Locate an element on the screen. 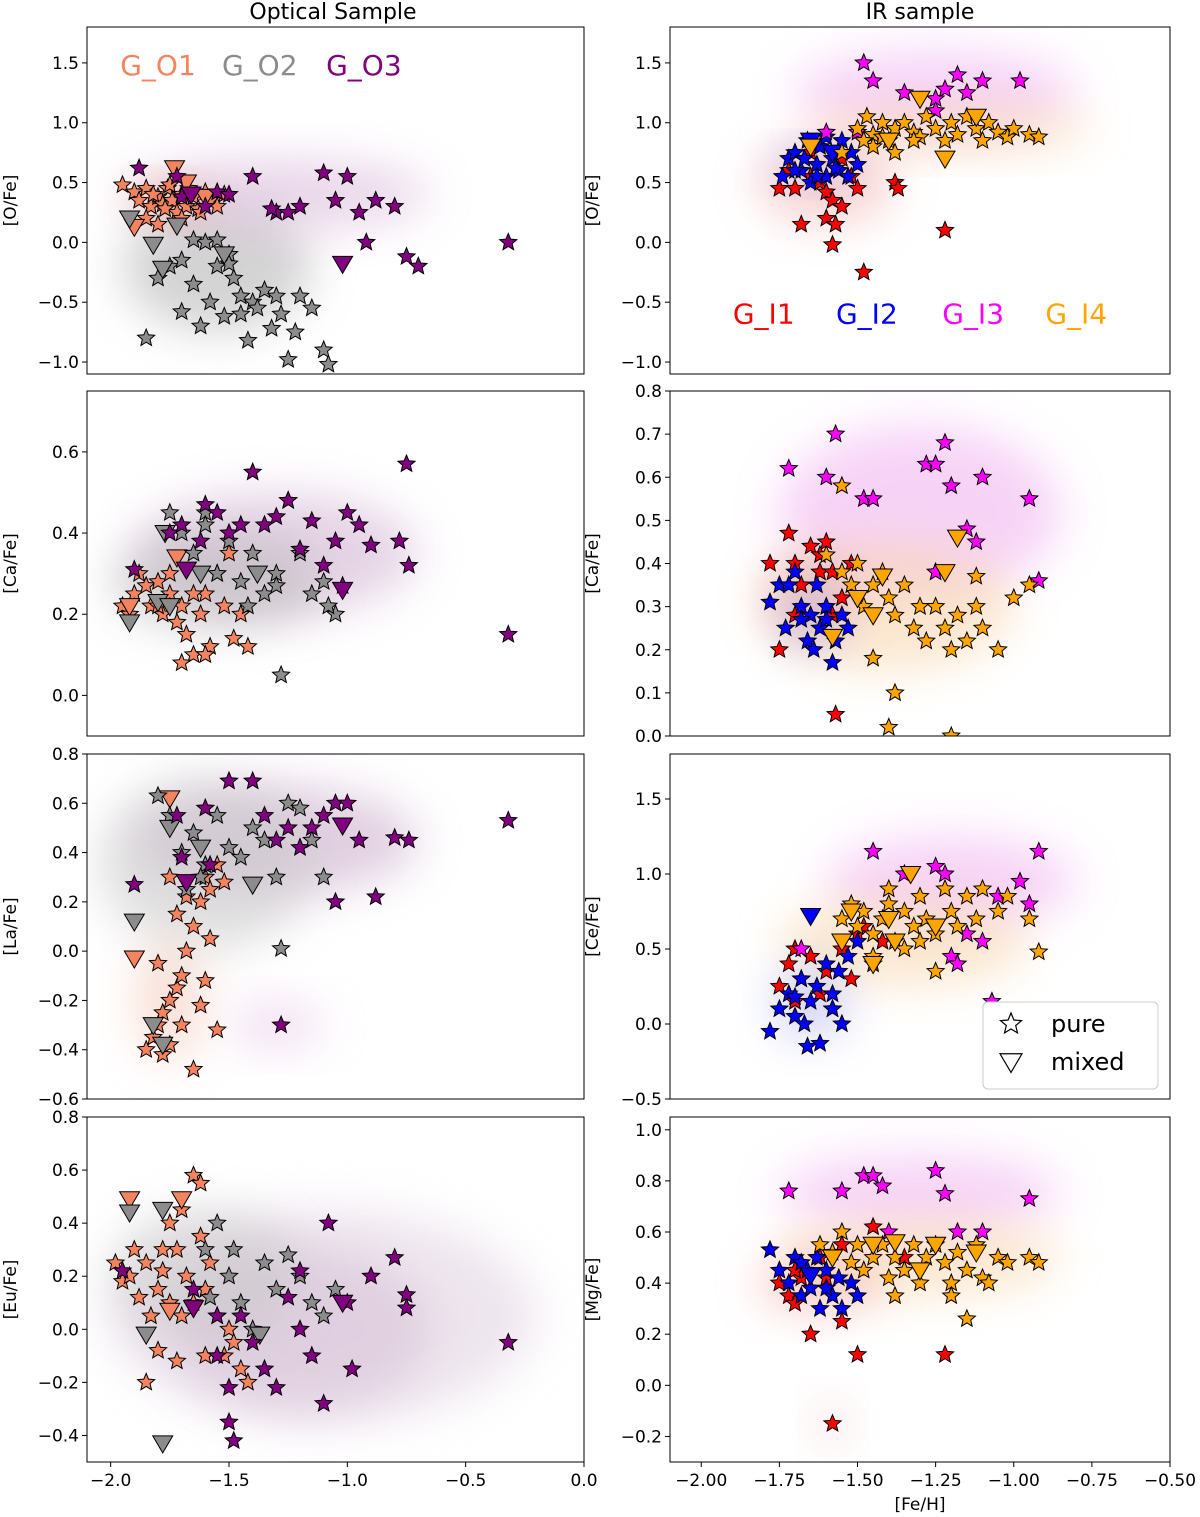  y-tick-label: 0.5 is located at coordinates (648, 521).